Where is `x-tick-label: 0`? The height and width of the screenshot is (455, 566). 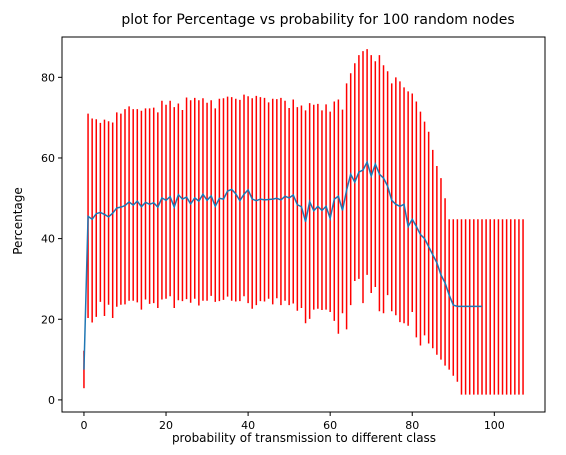
x-tick-label: 0 is located at coordinates (83, 425).